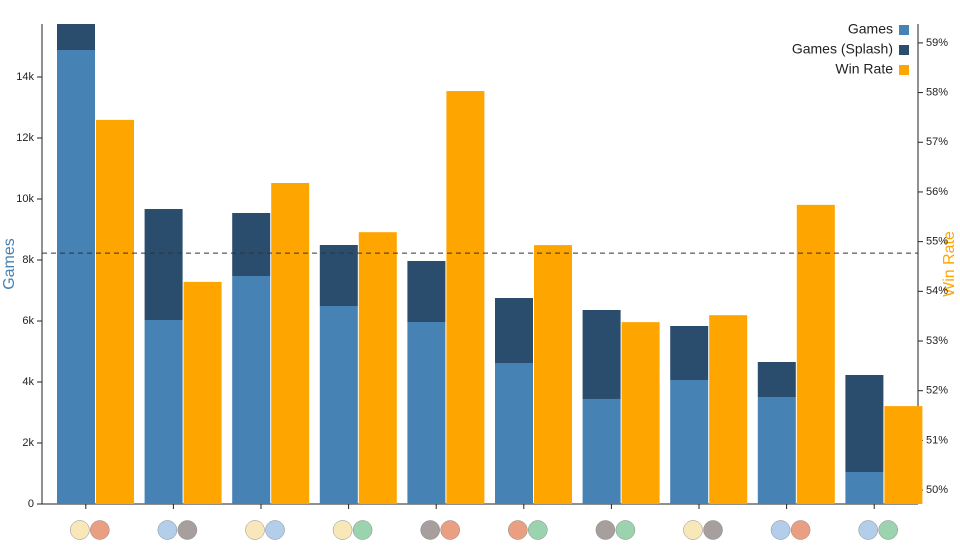 The image size is (960, 551). What do you see at coordinates (25, 199) in the screenshot?
I see `y-tick-label: 10k` at bounding box center [25, 199].